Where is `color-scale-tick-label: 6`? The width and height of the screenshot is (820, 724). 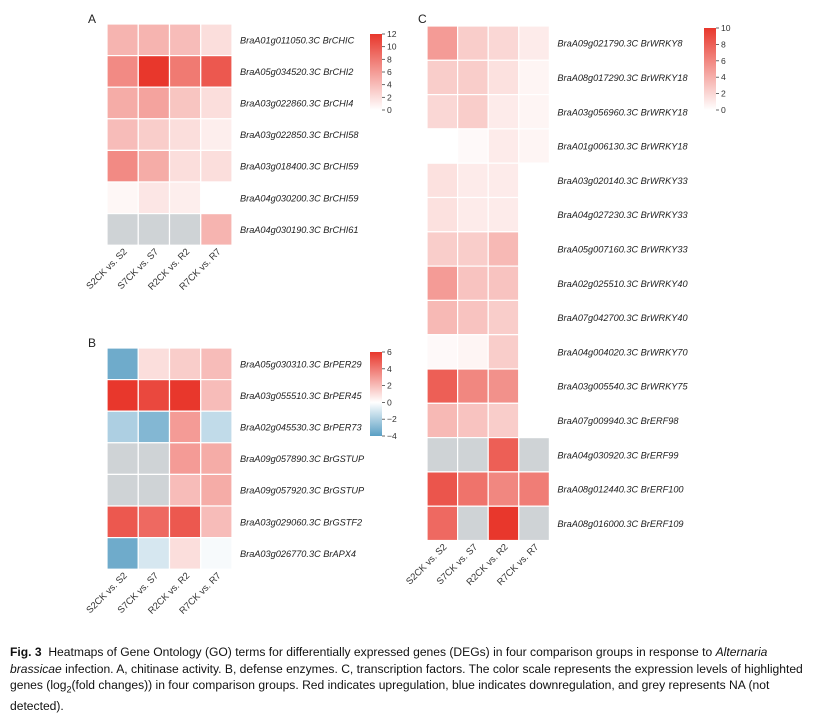 color-scale-tick-label: 6 is located at coordinates (723, 61).